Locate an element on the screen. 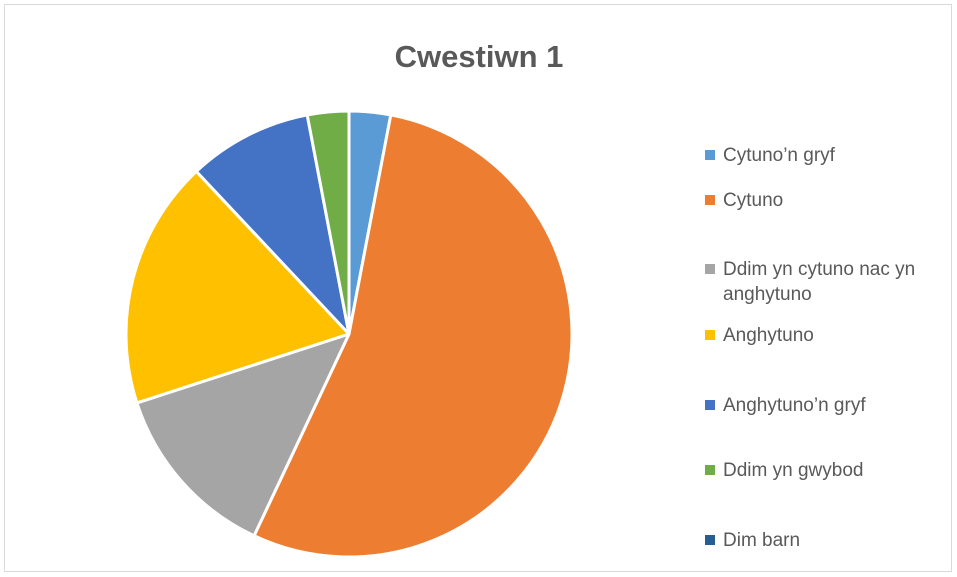 The image size is (957, 577). legend-item: Dim barn is located at coordinates (825, 540).